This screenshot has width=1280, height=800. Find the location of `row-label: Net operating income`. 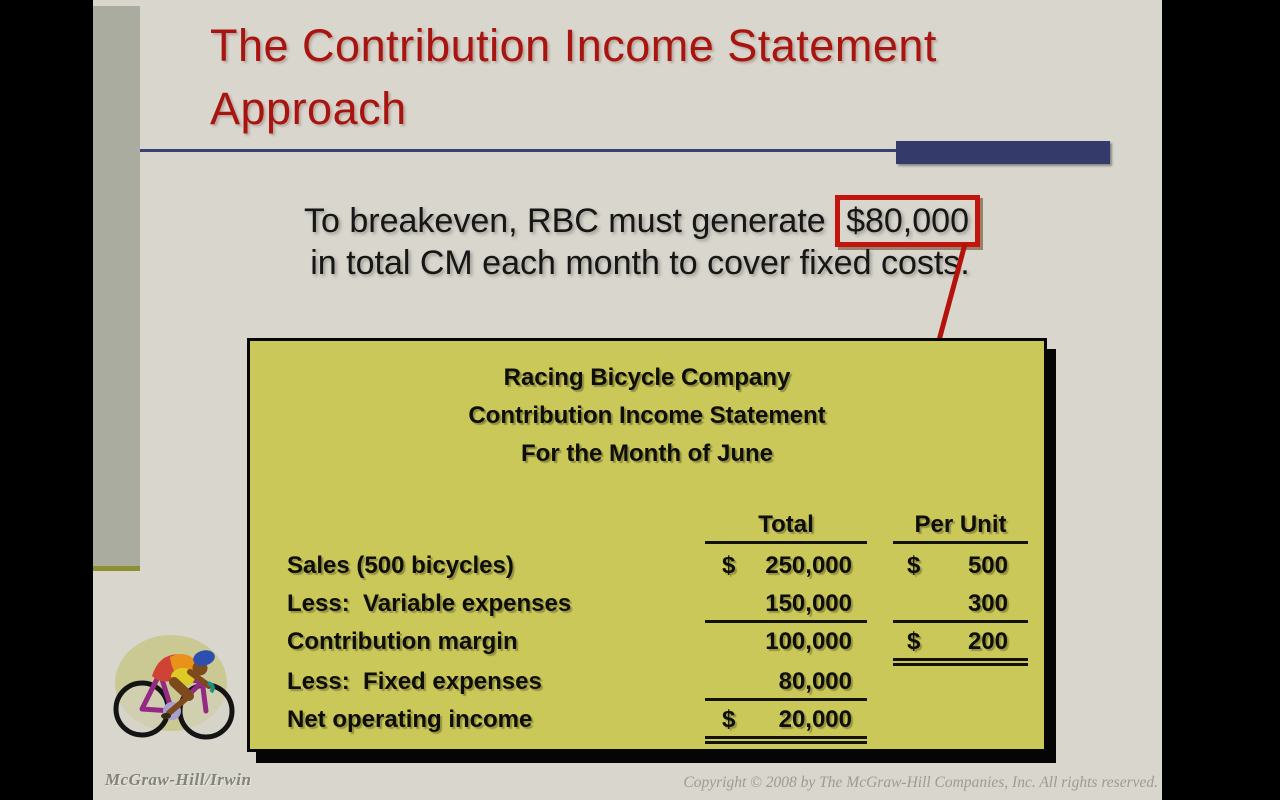

row-label: Net operating income is located at coordinates (410, 719).